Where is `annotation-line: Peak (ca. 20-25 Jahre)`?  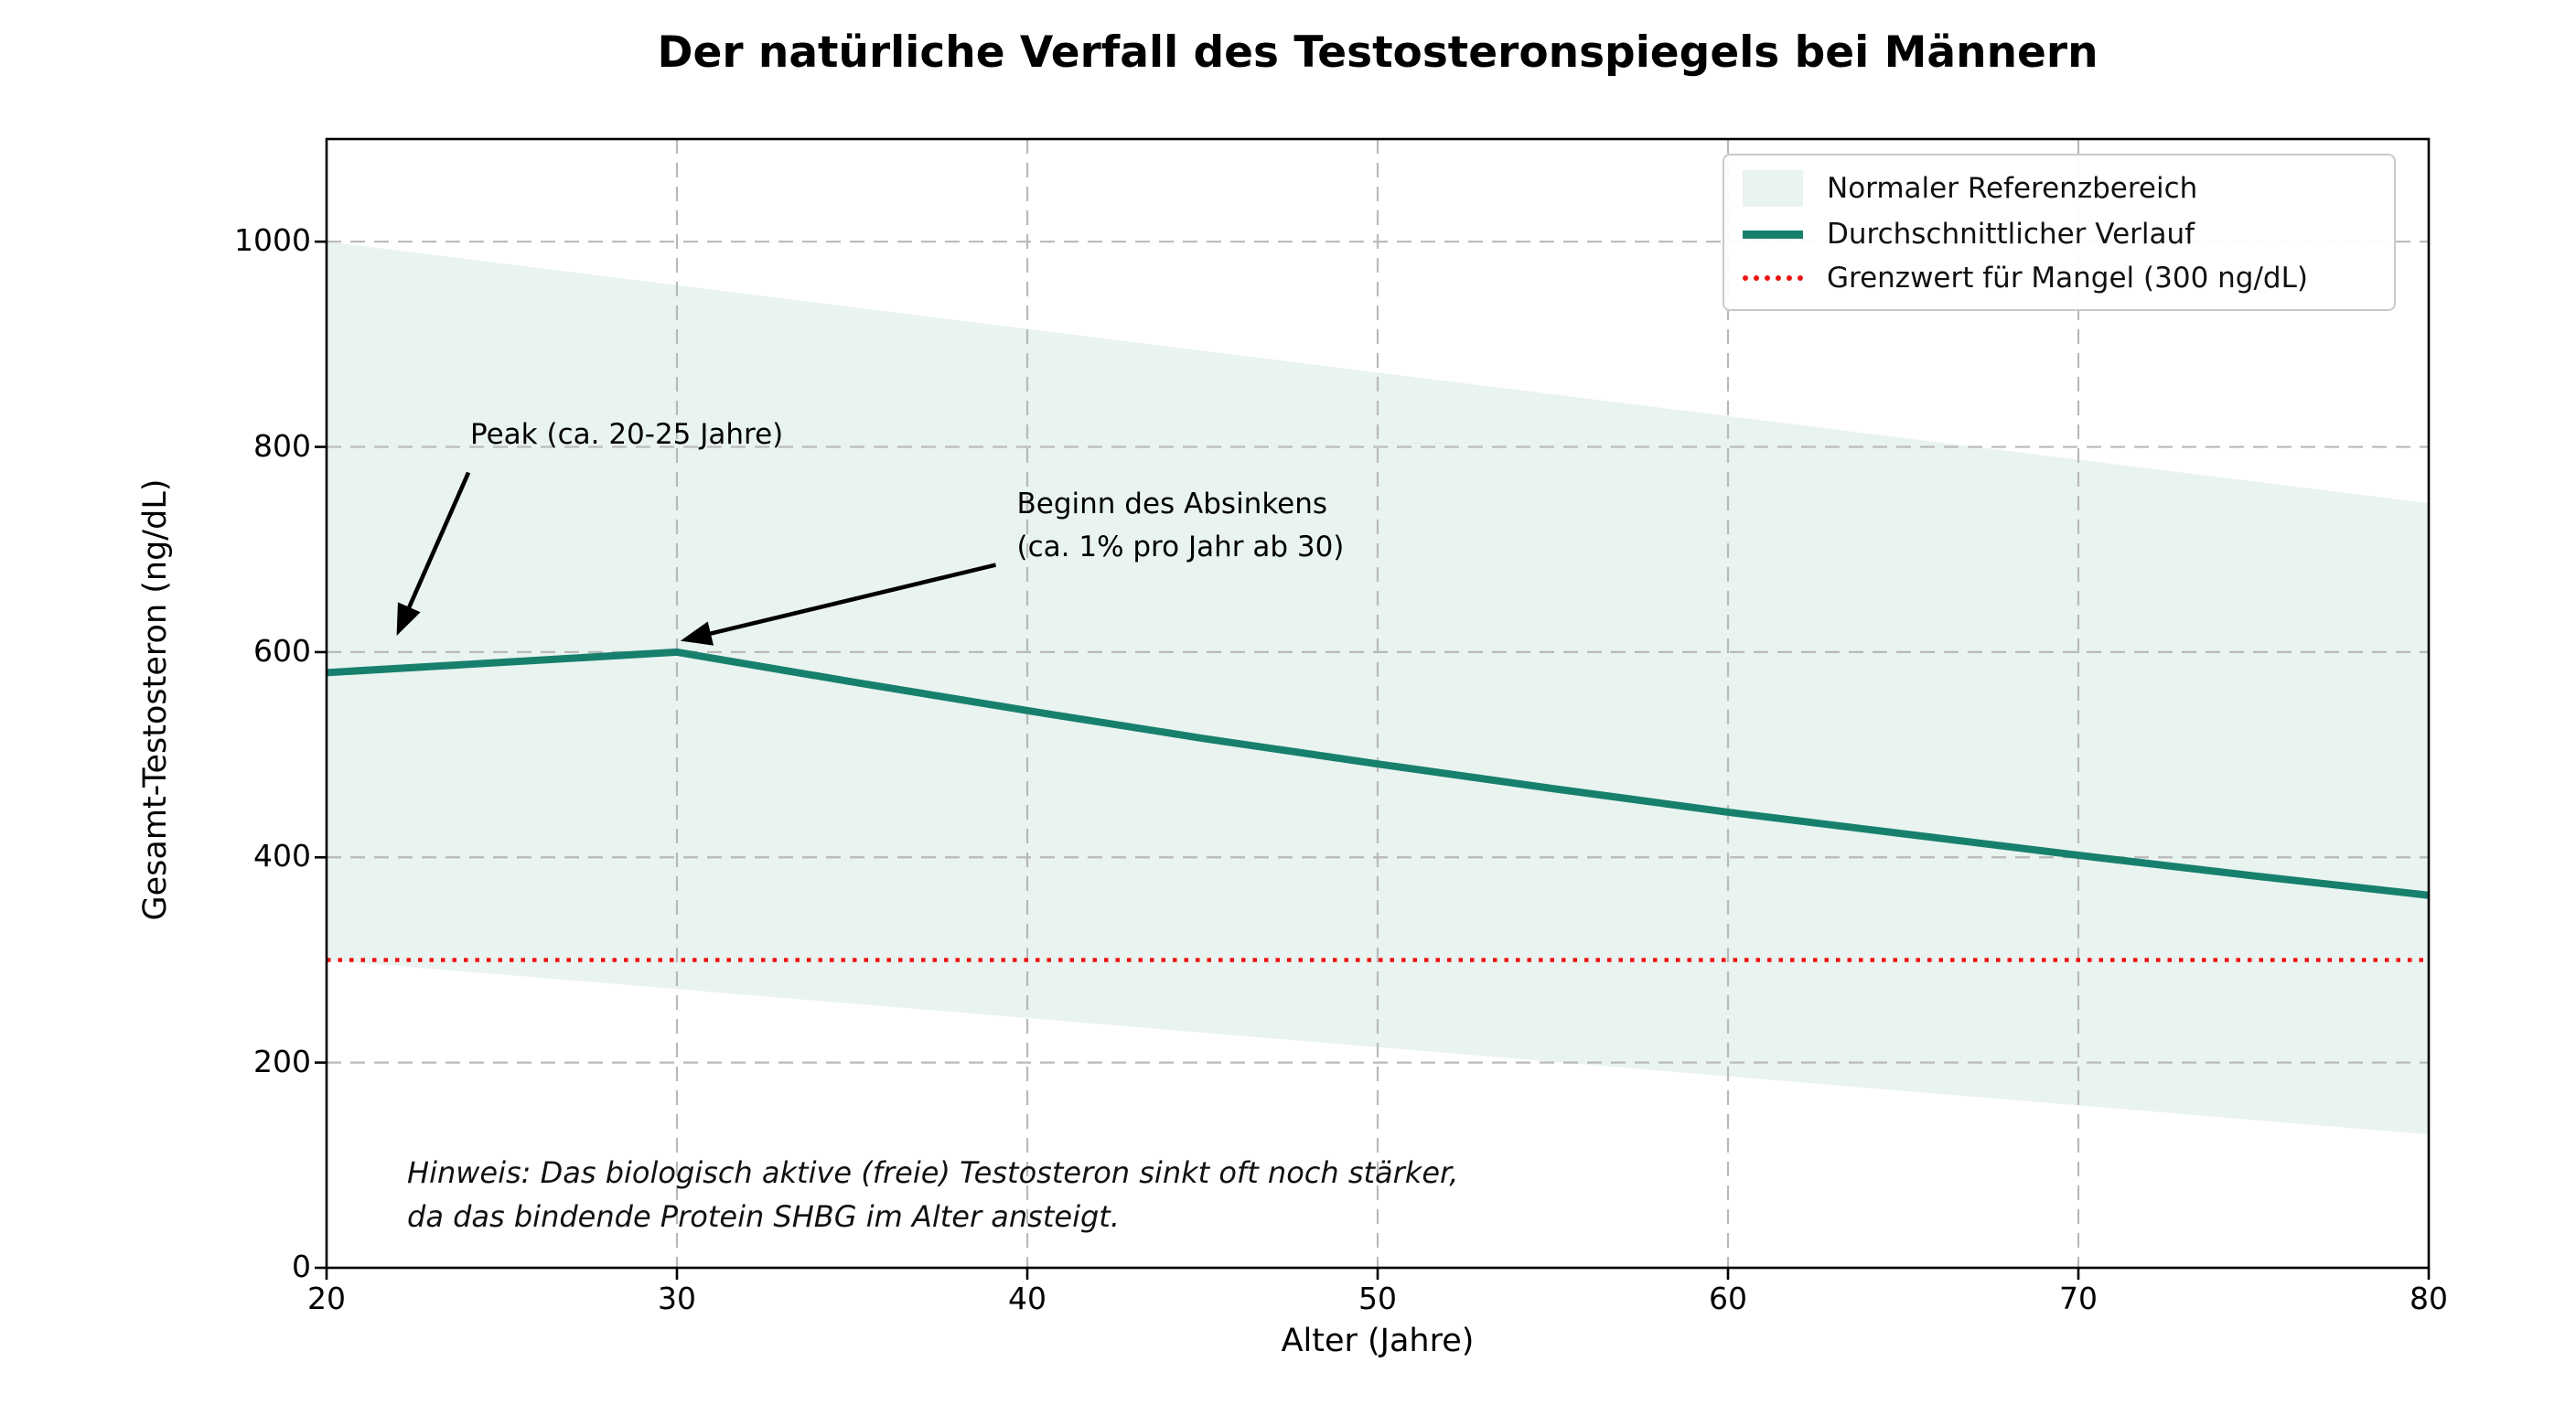 annotation-line: Peak (ca. 20-25 Jahre) is located at coordinates (627, 434).